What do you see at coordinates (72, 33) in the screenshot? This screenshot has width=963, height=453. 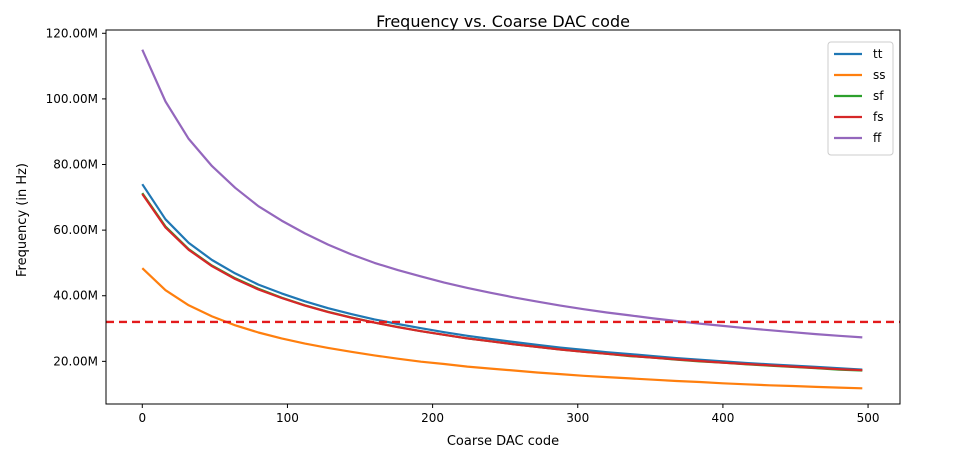 I see `y-tick-label: 120.00M` at bounding box center [72, 33].